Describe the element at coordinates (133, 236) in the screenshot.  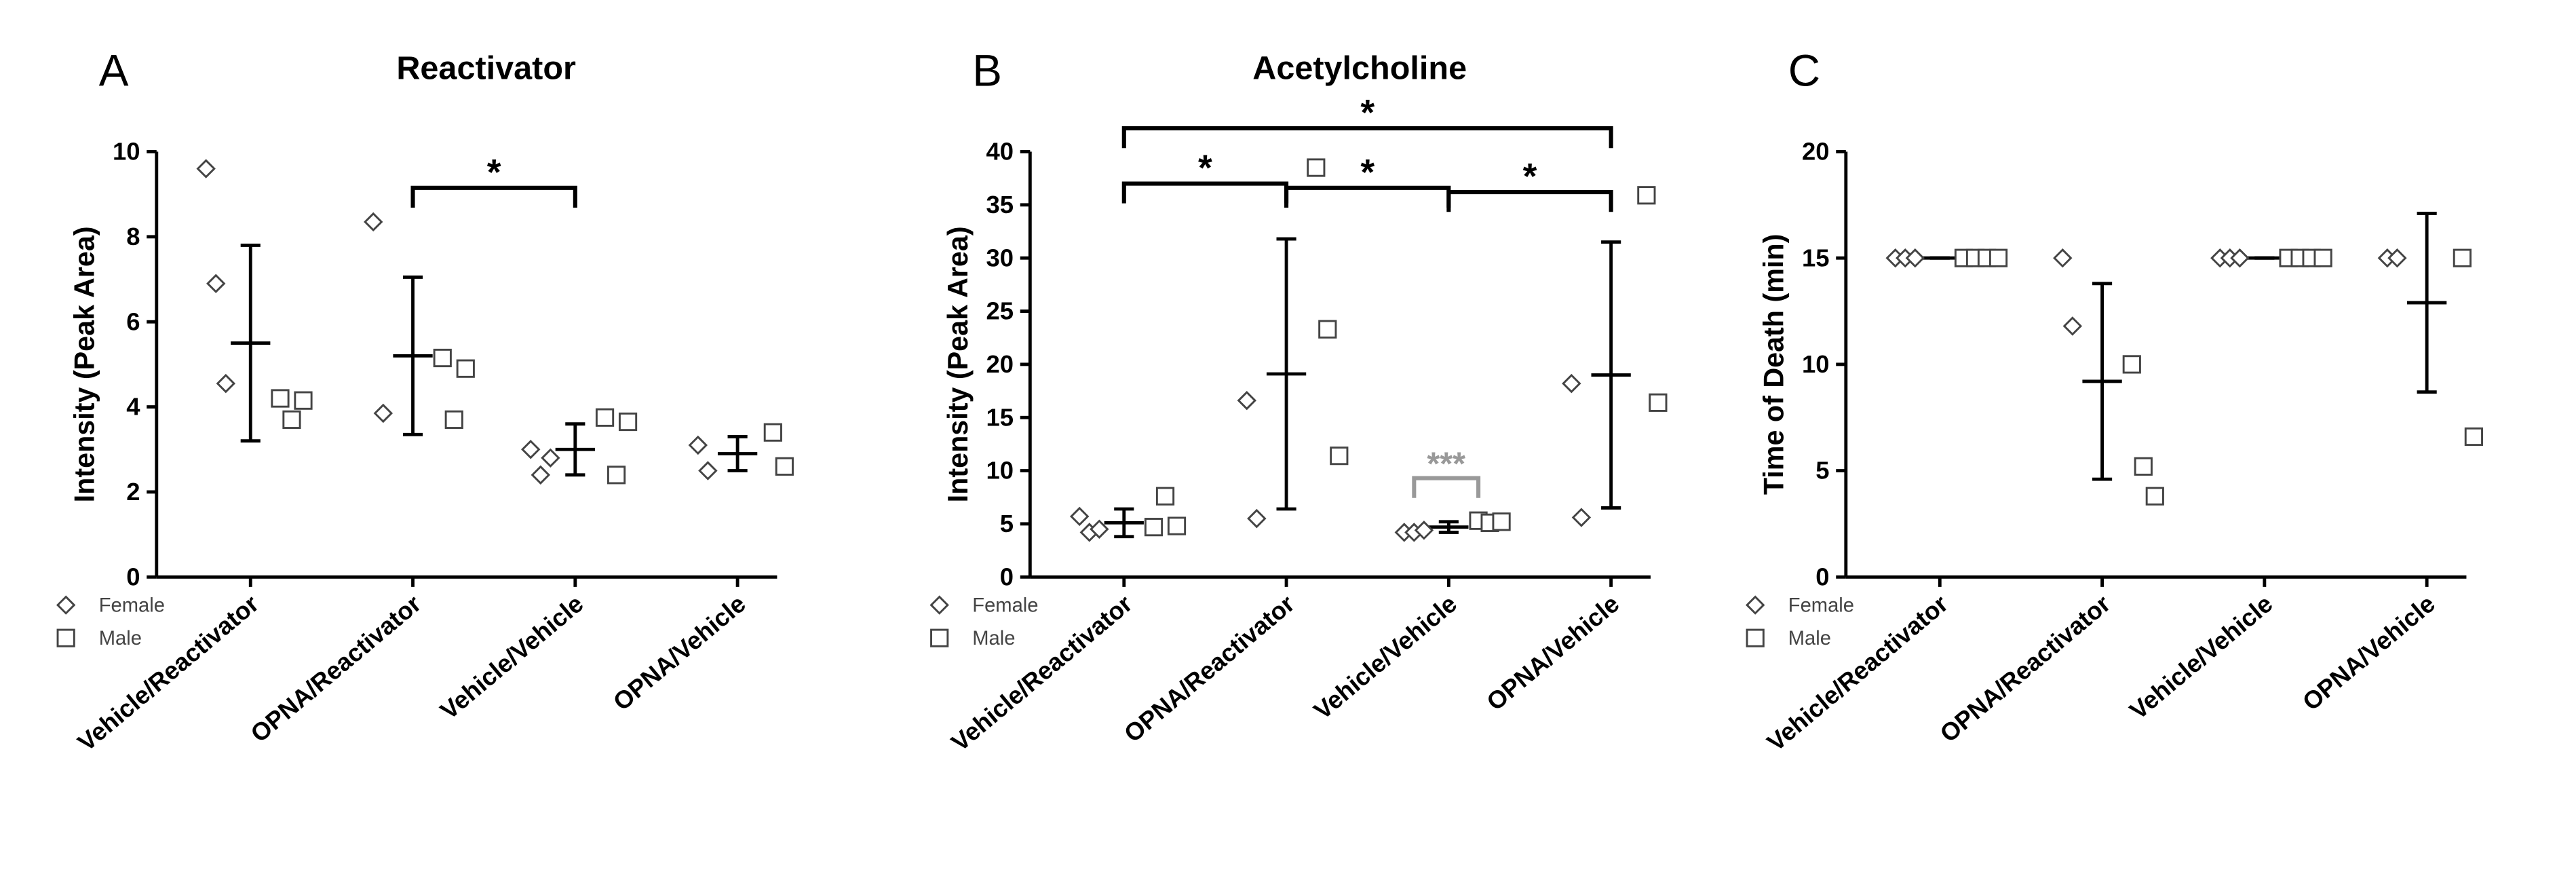
I see `y-tick-label: 8` at that location.